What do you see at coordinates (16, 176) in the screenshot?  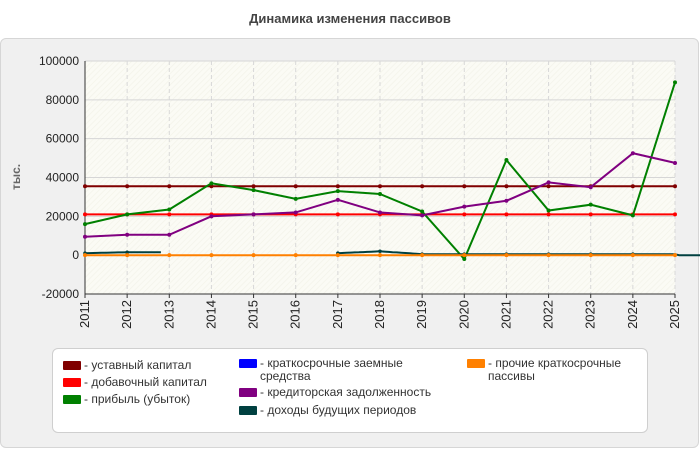 I see `y-axis-label: тыс.` at bounding box center [16, 176].